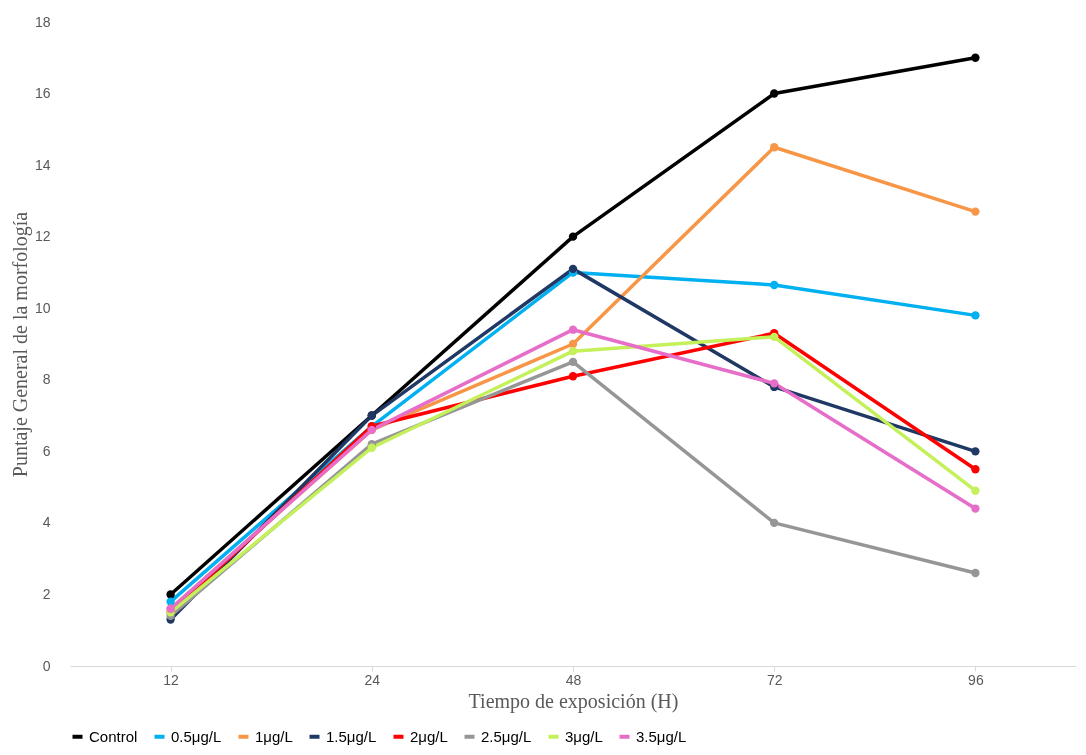  I want to click on legend-label: 3.5μg/L, so click(661, 736).